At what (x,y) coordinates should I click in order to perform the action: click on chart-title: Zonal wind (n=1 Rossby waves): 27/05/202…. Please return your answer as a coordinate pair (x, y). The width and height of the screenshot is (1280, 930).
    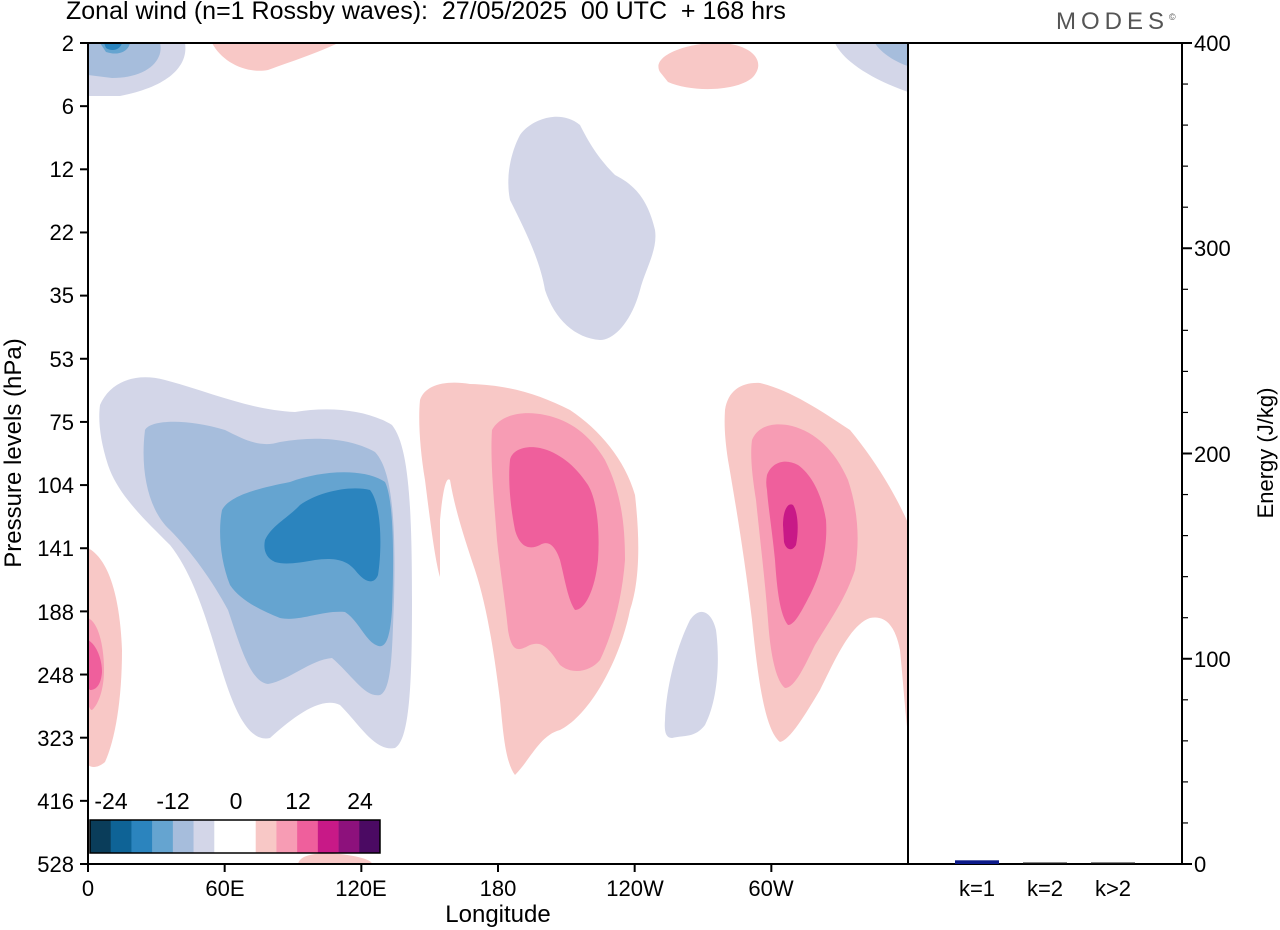
    Looking at the image, I should click on (426, 12).